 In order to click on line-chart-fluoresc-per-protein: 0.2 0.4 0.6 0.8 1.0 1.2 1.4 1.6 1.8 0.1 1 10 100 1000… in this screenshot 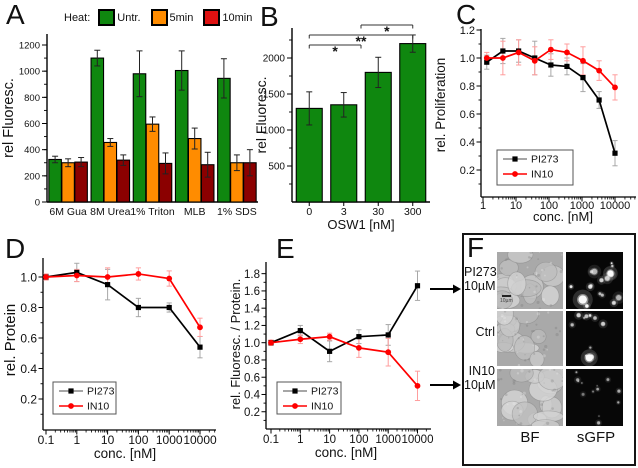, I will do `click(330, 361)`.